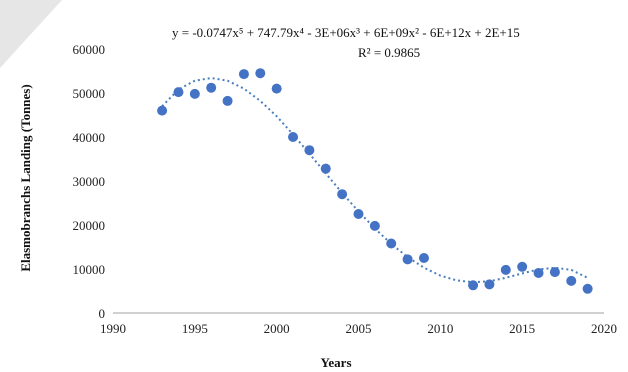 This screenshot has height=372, width=628. What do you see at coordinates (25, 177) in the screenshot?
I see `y-axis-title: Elasmobranchs Landing (Tonnes)` at bounding box center [25, 177].